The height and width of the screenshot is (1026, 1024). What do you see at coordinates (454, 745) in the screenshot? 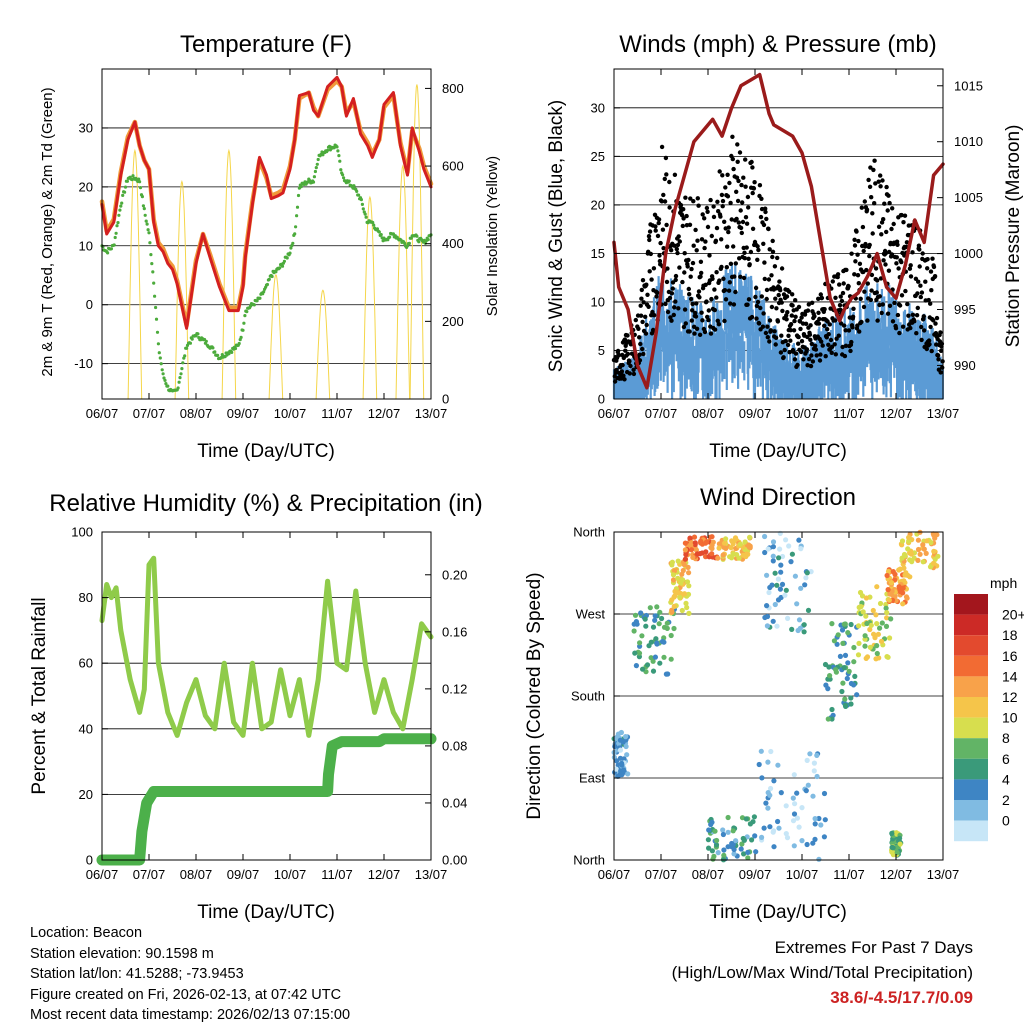
I see `y-right-tick-label: 0.08` at bounding box center [454, 745].